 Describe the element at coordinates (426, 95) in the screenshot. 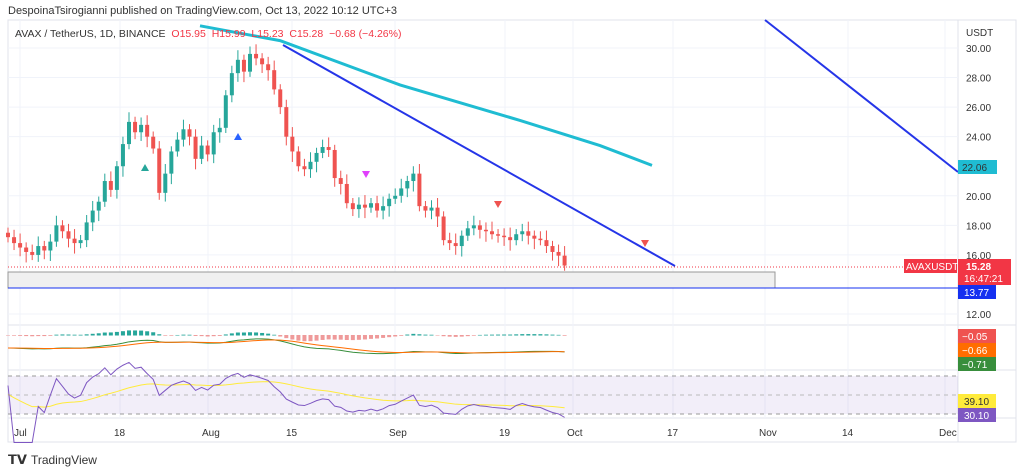

I see `moving-average-line` at that location.